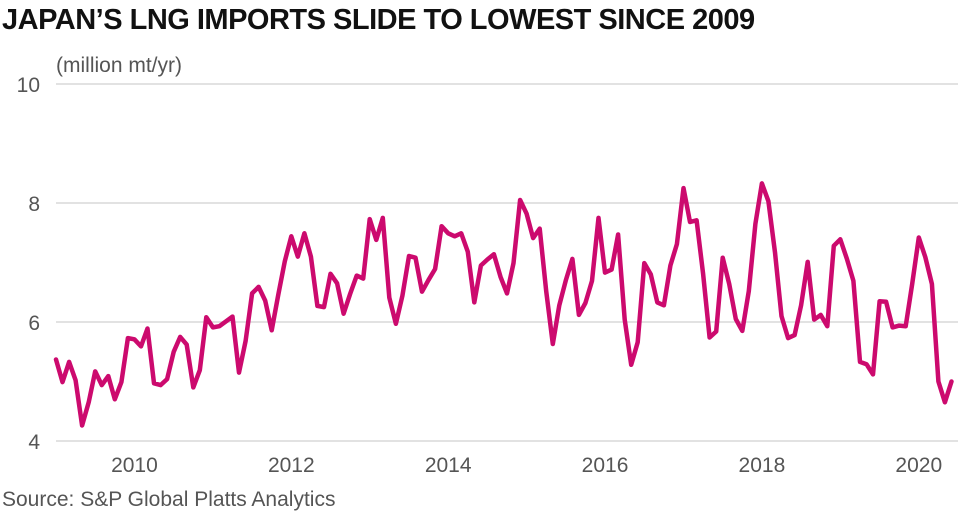 This screenshot has width=980, height=517. Describe the element at coordinates (134, 465) in the screenshot. I see `x-tick-label-2010: 2010` at that location.